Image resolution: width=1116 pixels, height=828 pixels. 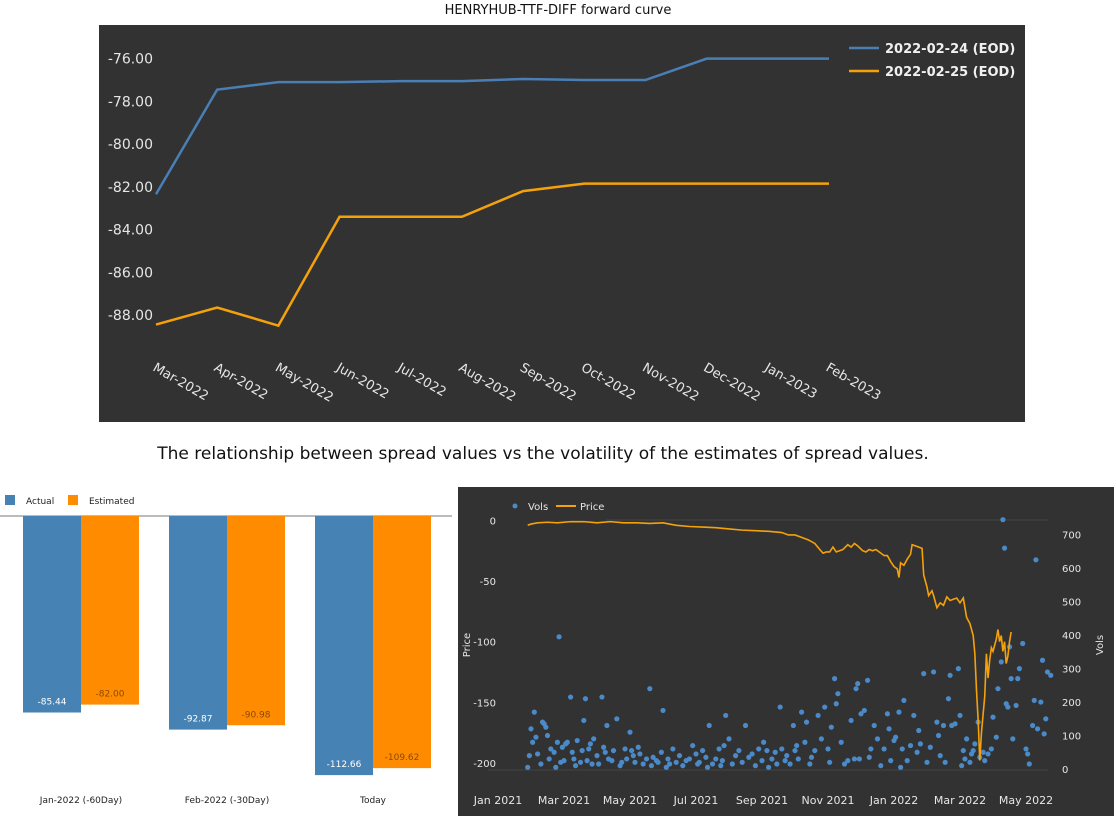 I want to click on y-tick-label: -88.00, so click(x=130, y=316).